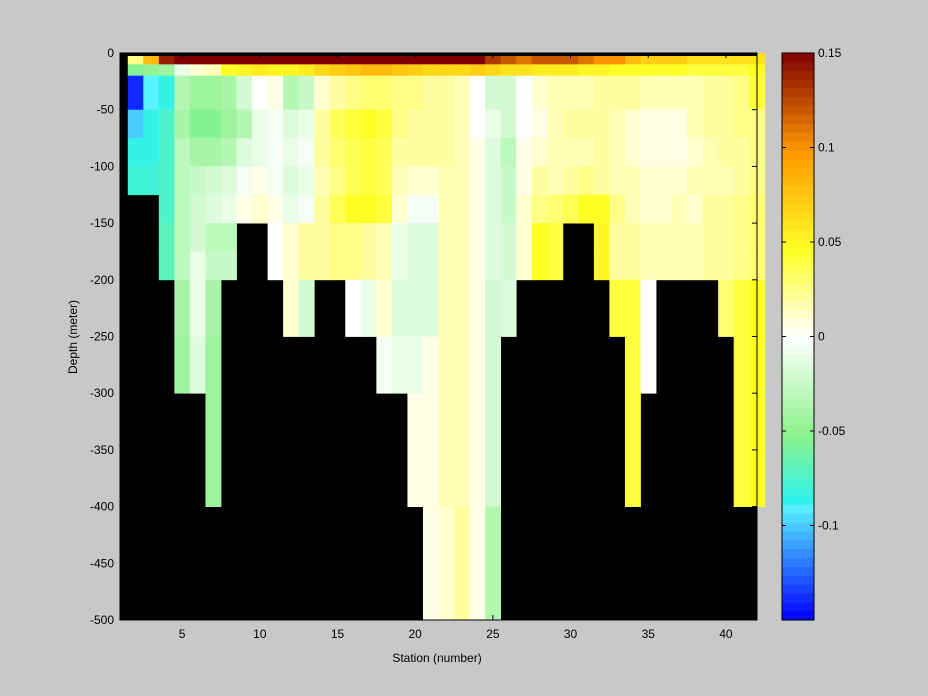 Image resolution: width=928 pixels, height=696 pixels. I want to click on colorbar-tick-label: -0.05, so click(832, 431).